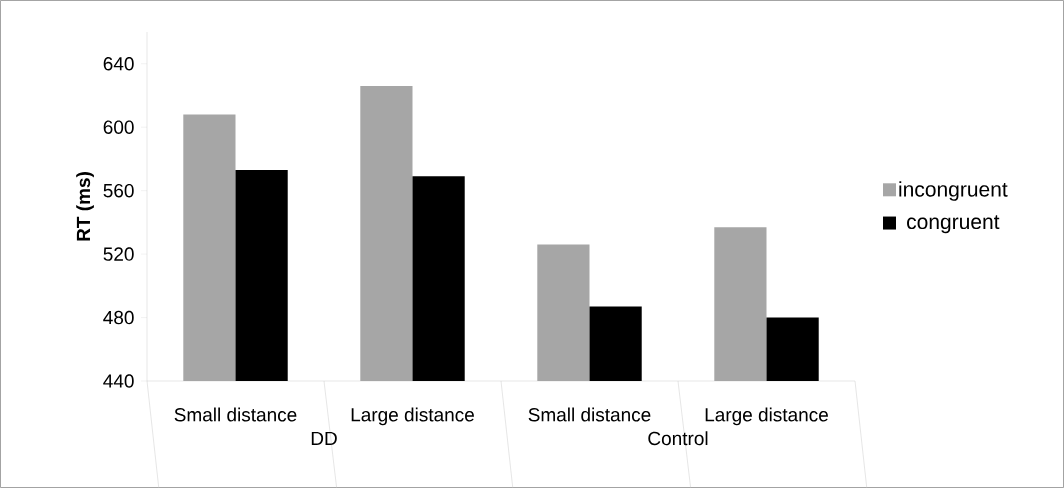 The height and width of the screenshot is (488, 1064). What do you see at coordinates (118, 127) in the screenshot?
I see `y-tick-label: 600` at bounding box center [118, 127].